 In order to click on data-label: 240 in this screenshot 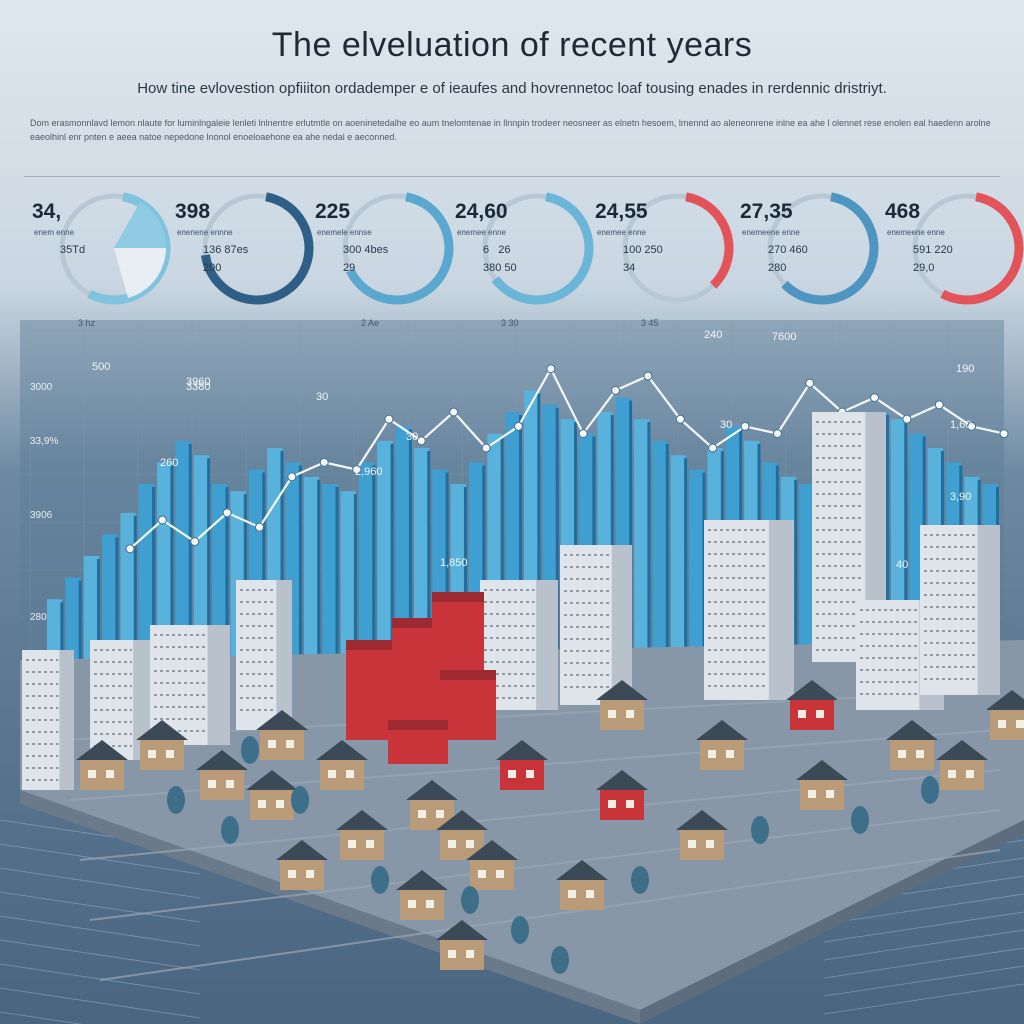, I will do `click(713, 335)`.